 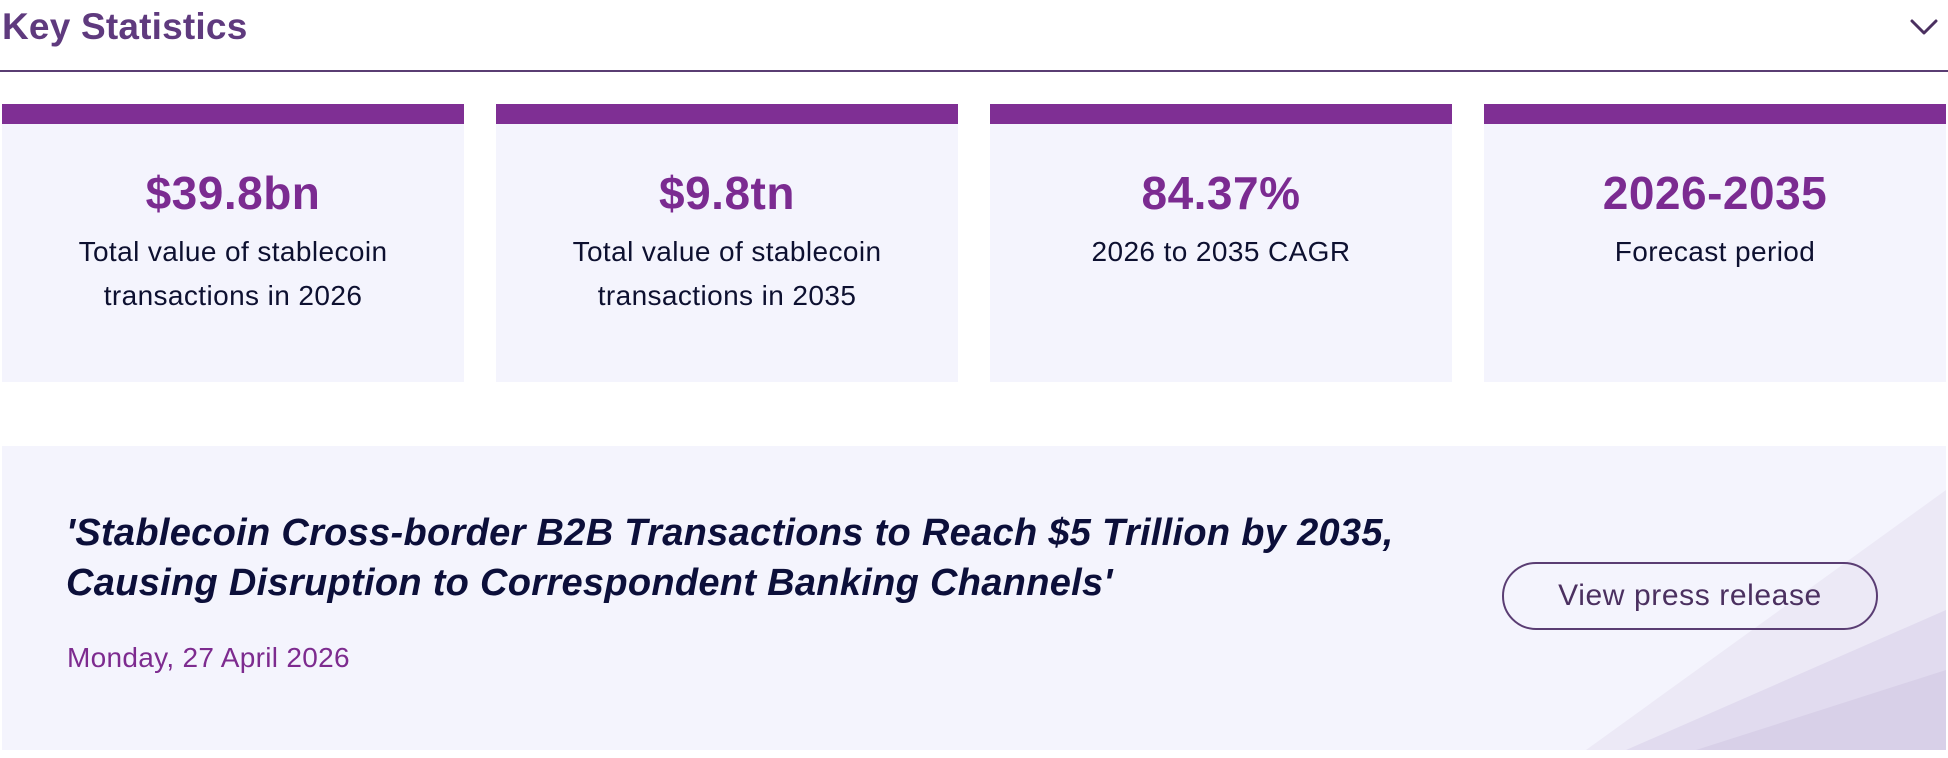 I want to click on stat-value: 2026-2035, so click(x=1715, y=193).